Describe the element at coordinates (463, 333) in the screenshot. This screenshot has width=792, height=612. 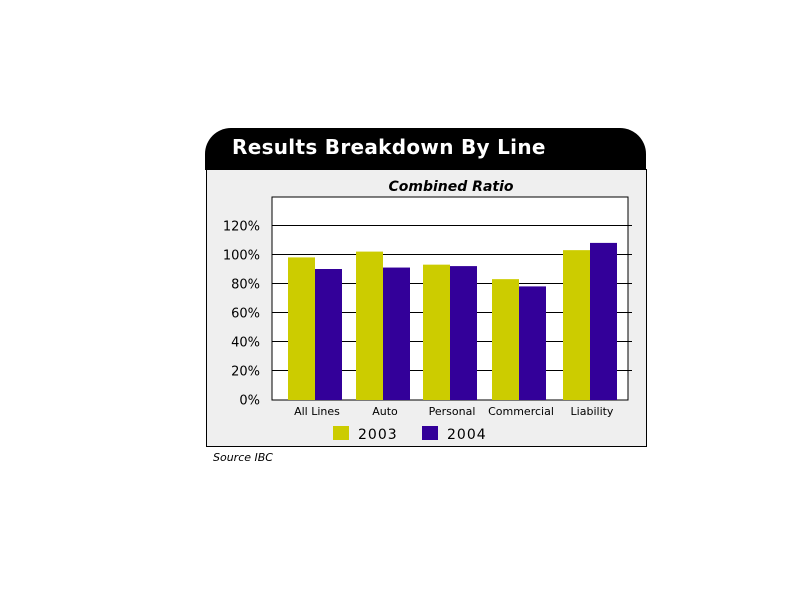
I see `bar-2004-personal` at that location.